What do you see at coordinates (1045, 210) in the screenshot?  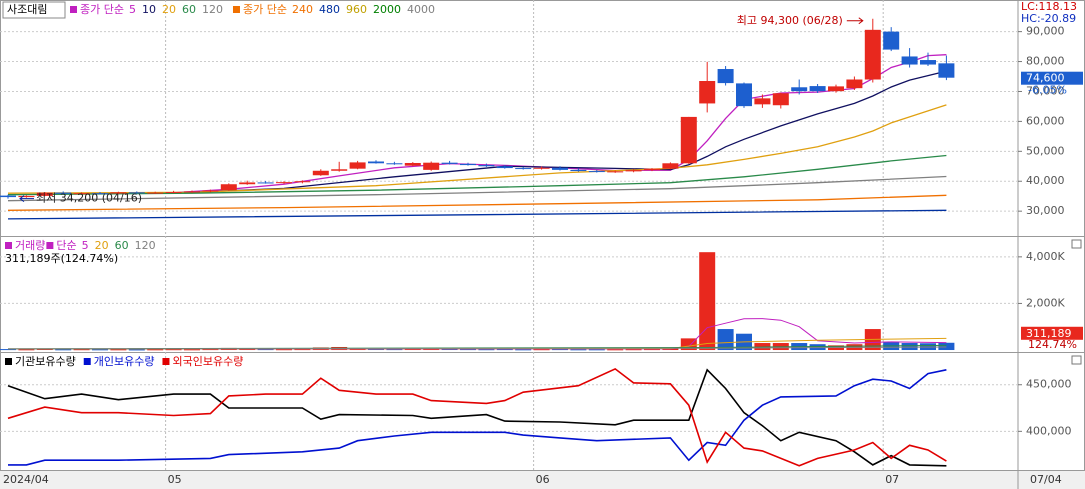 I see `y-tick-label: 30,000` at bounding box center [1045, 210].